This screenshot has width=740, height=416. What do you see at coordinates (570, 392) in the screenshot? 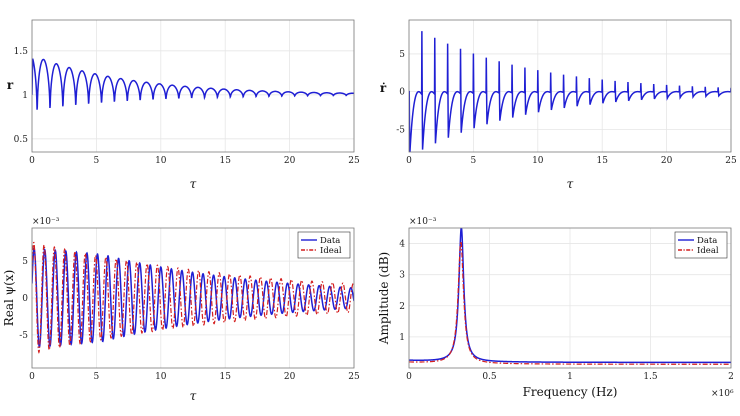
I see `x-axis-label-spectrum: Frequency (Hz)` at bounding box center [570, 392].